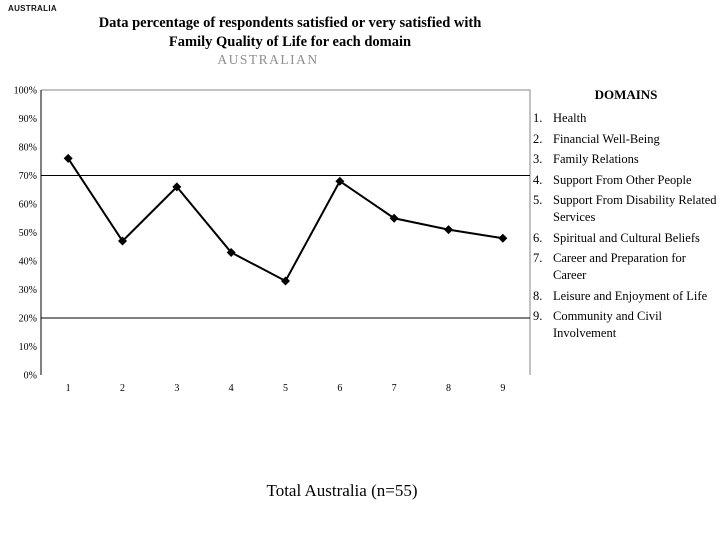 The width and height of the screenshot is (720, 540). What do you see at coordinates (635, 208) in the screenshot?
I see `domain-item-label: Support From Disability Related Services` at bounding box center [635, 208].